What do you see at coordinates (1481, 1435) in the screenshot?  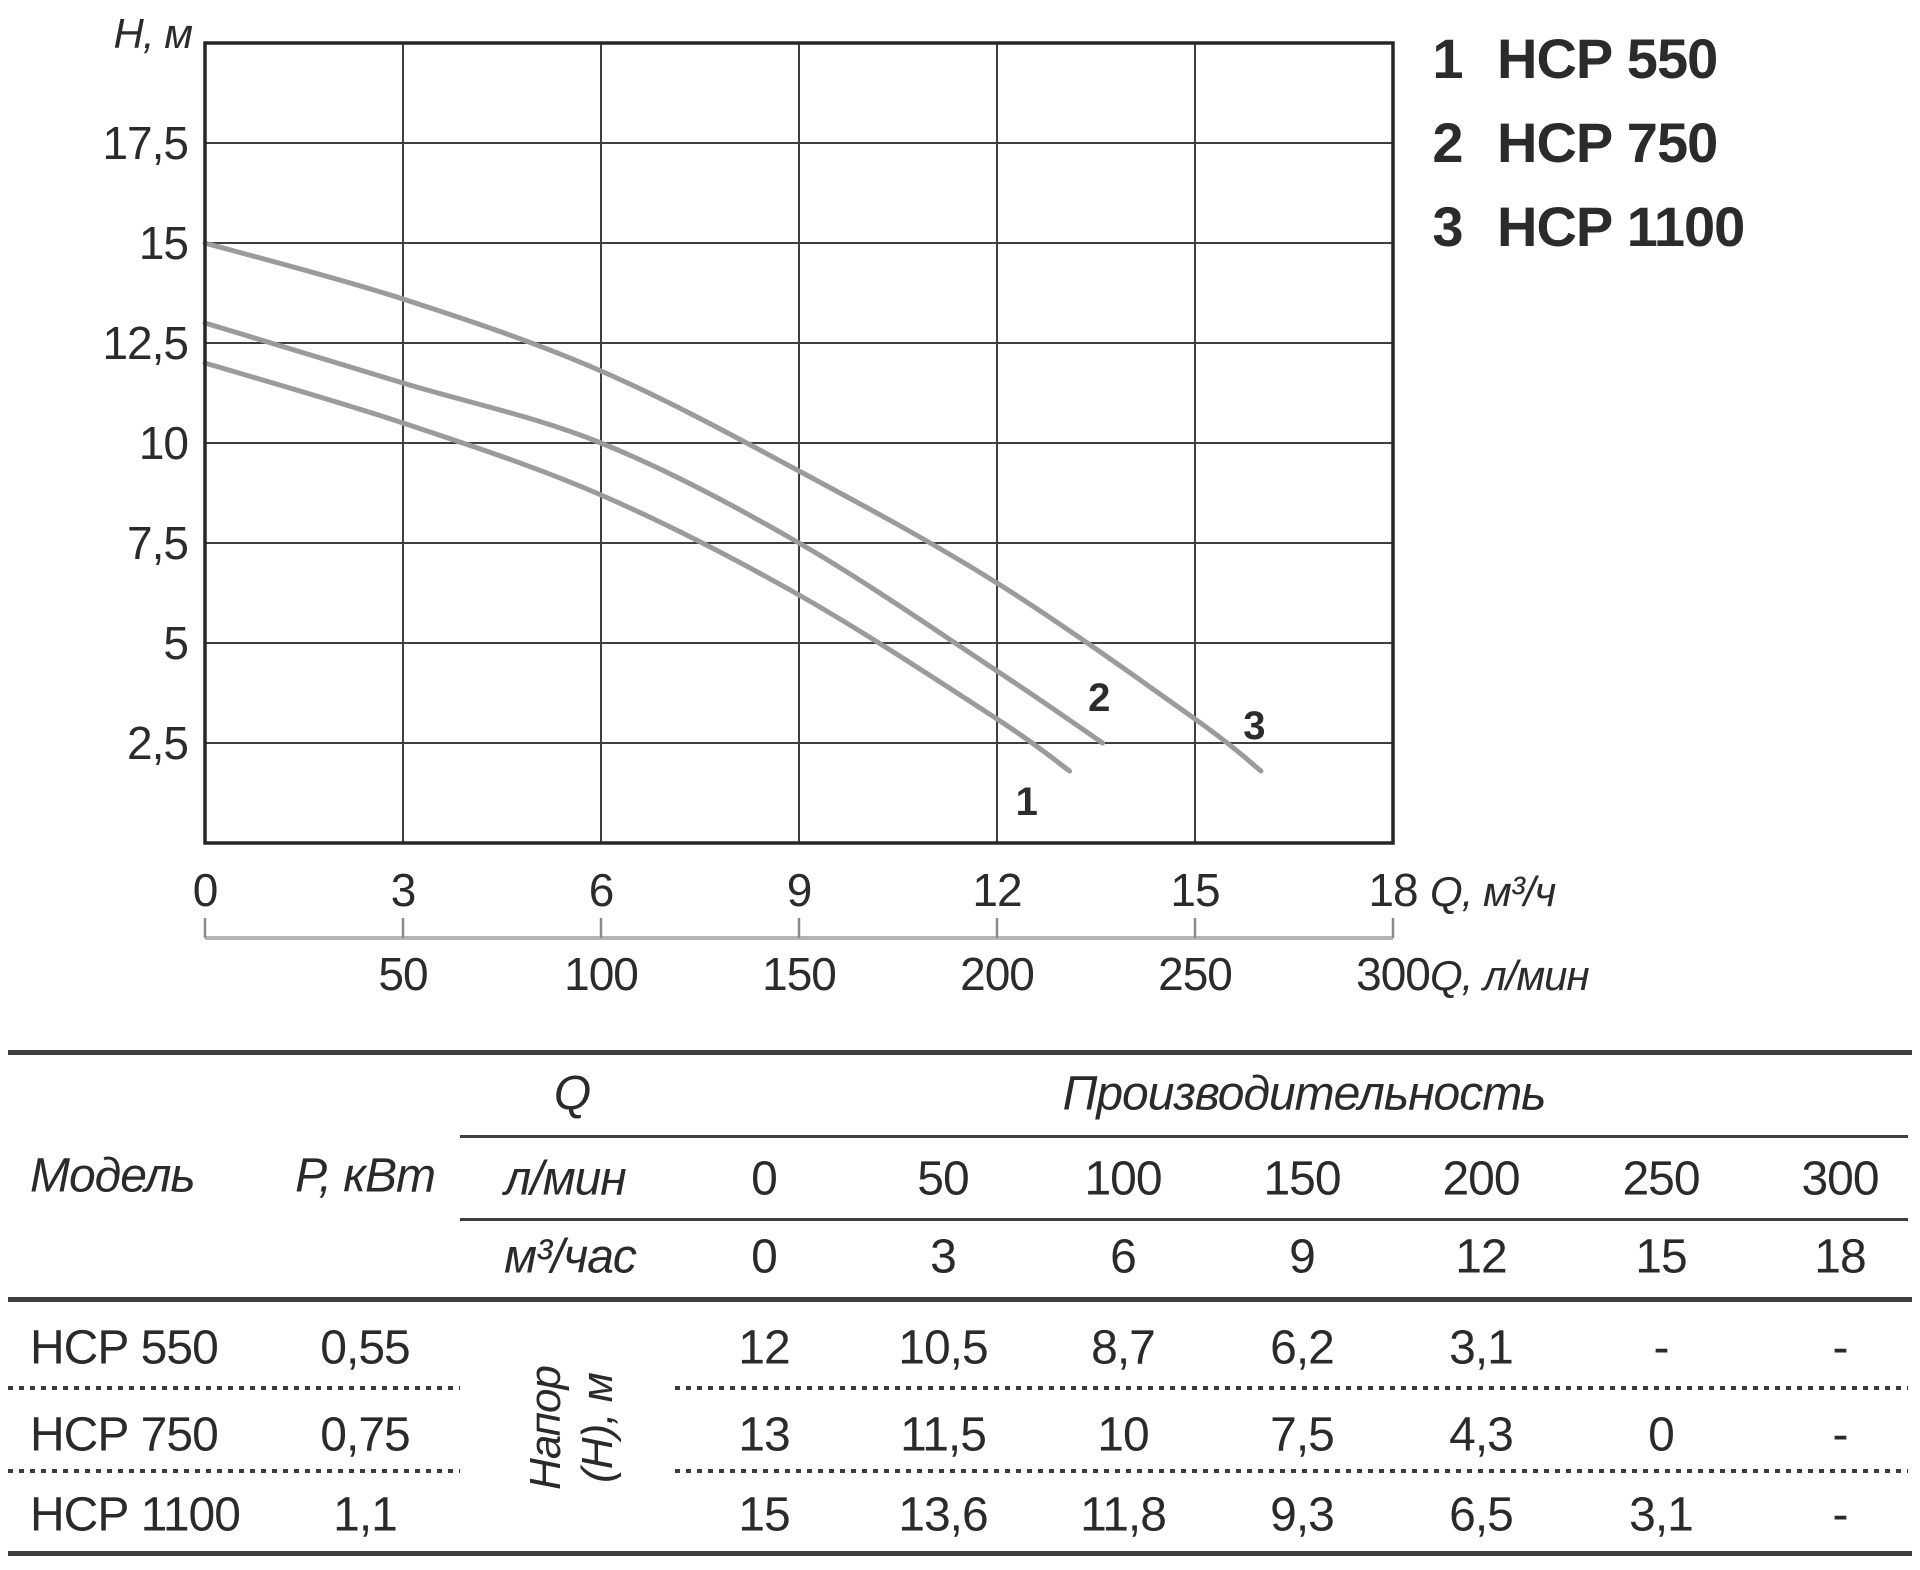 I see `head-value: 4,3` at bounding box center [1481, 1435].